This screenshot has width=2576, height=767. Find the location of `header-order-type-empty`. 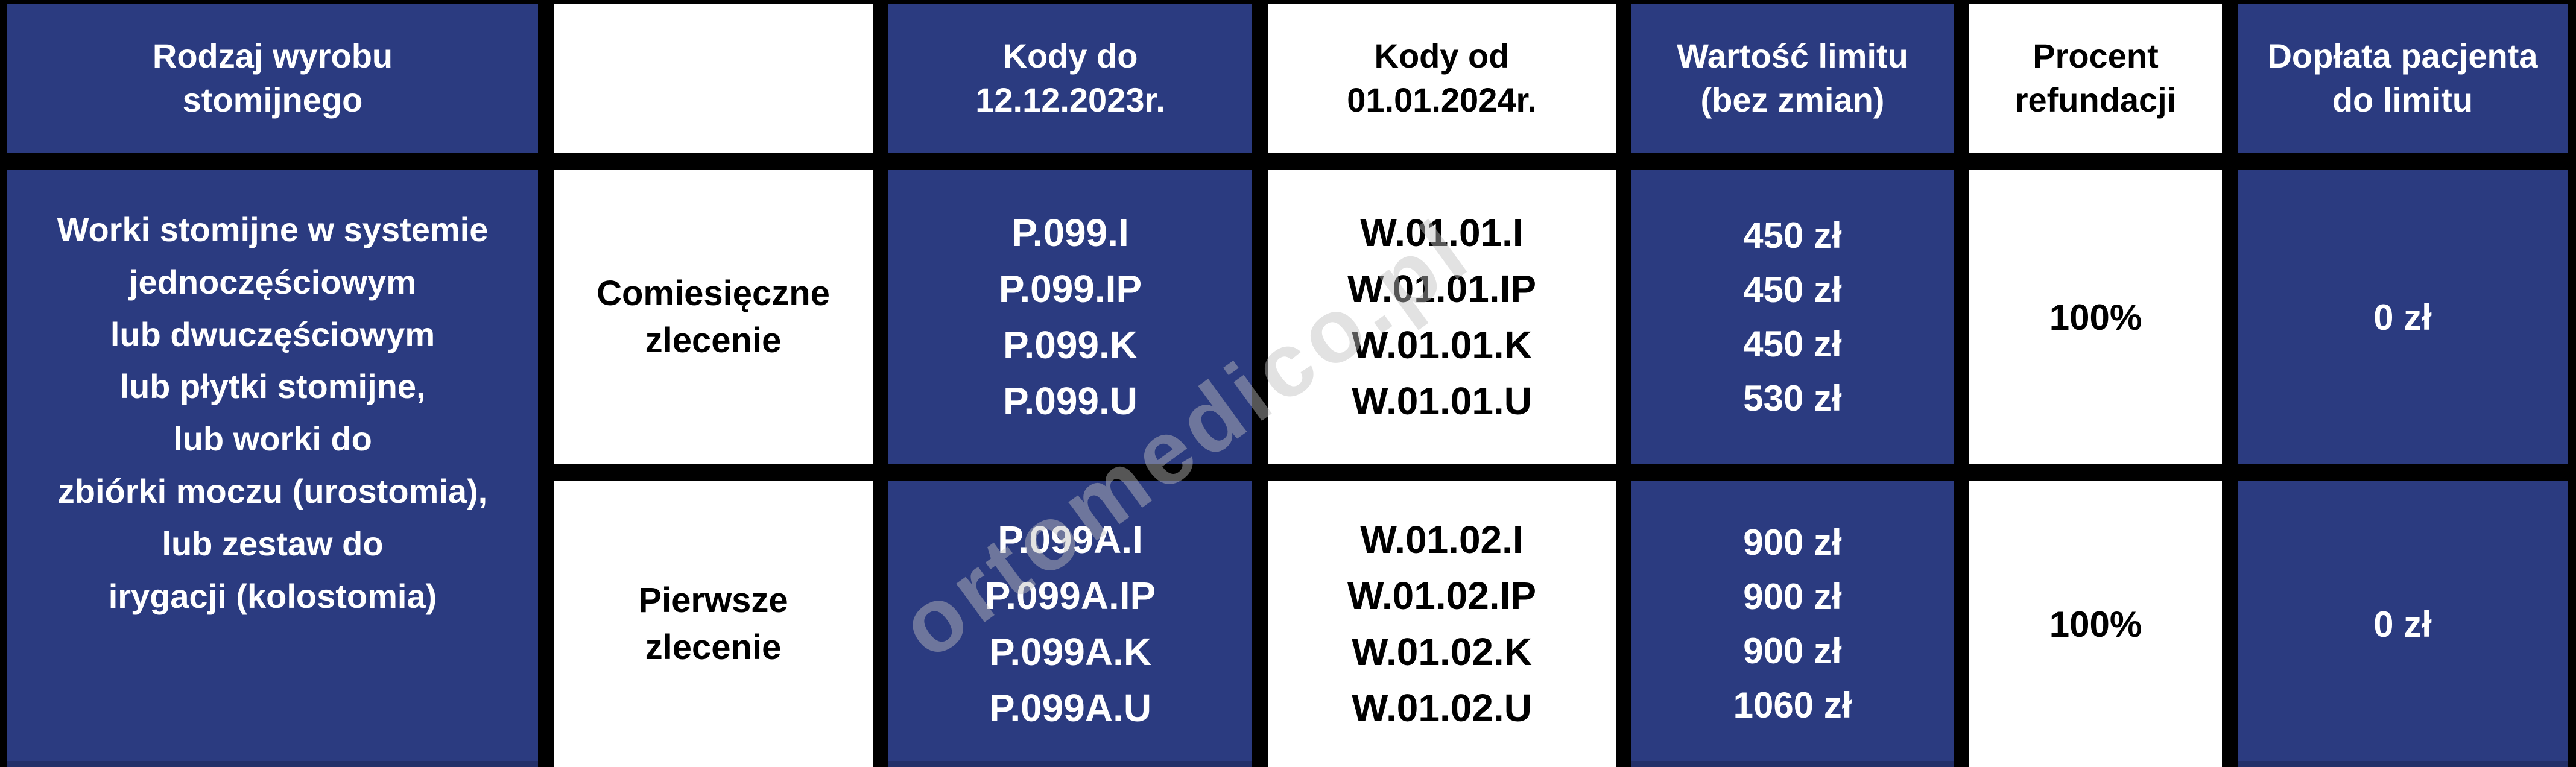

header-order-type-empty is located at coordinates (713, 78).